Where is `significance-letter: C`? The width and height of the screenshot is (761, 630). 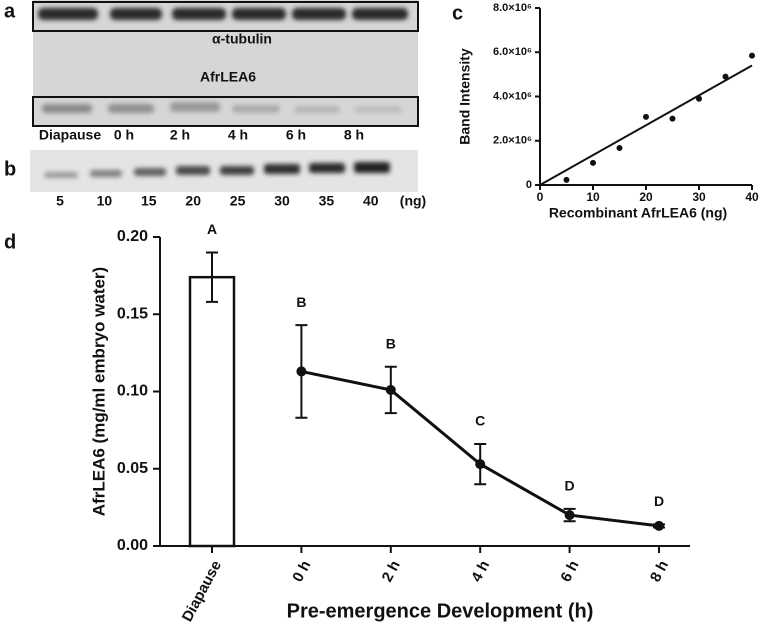
significance-letter: C is located at coordinates (480, 421).